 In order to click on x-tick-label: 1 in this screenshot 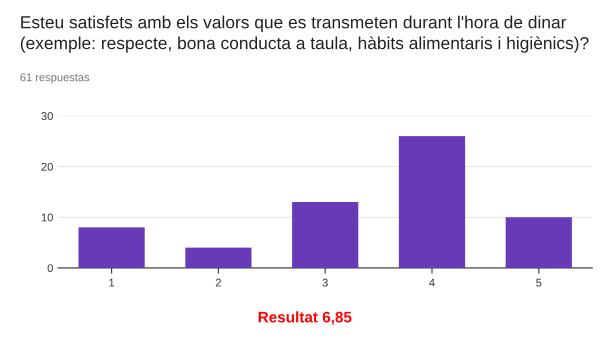, I will do `click(111, 282)`.